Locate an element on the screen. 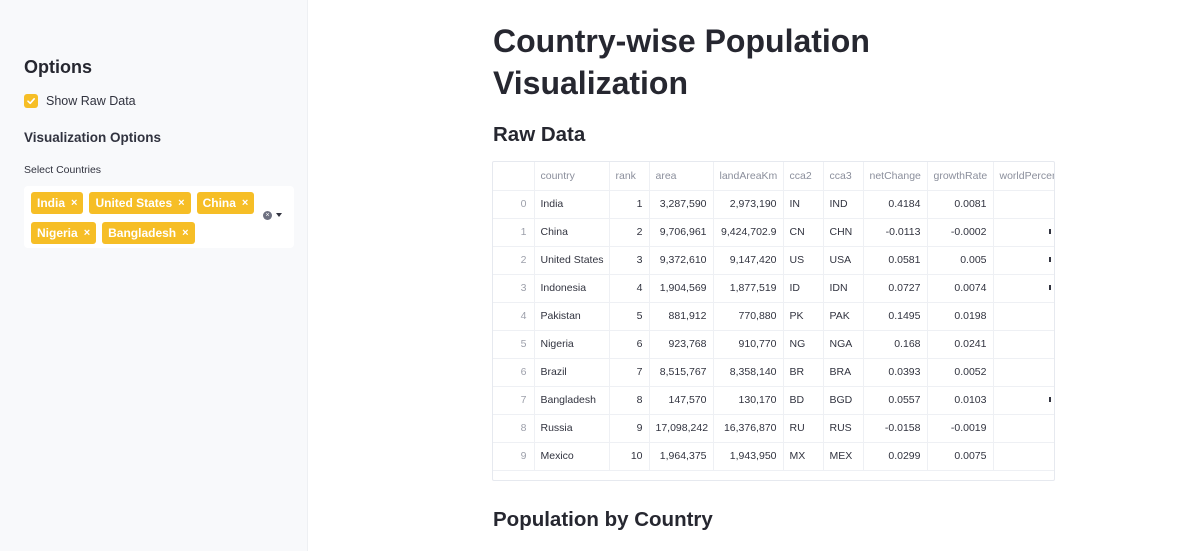 The height and width of the screenshot is (551, 1197). table-cell: 8,515,767 is located at coordinates (681, 372).